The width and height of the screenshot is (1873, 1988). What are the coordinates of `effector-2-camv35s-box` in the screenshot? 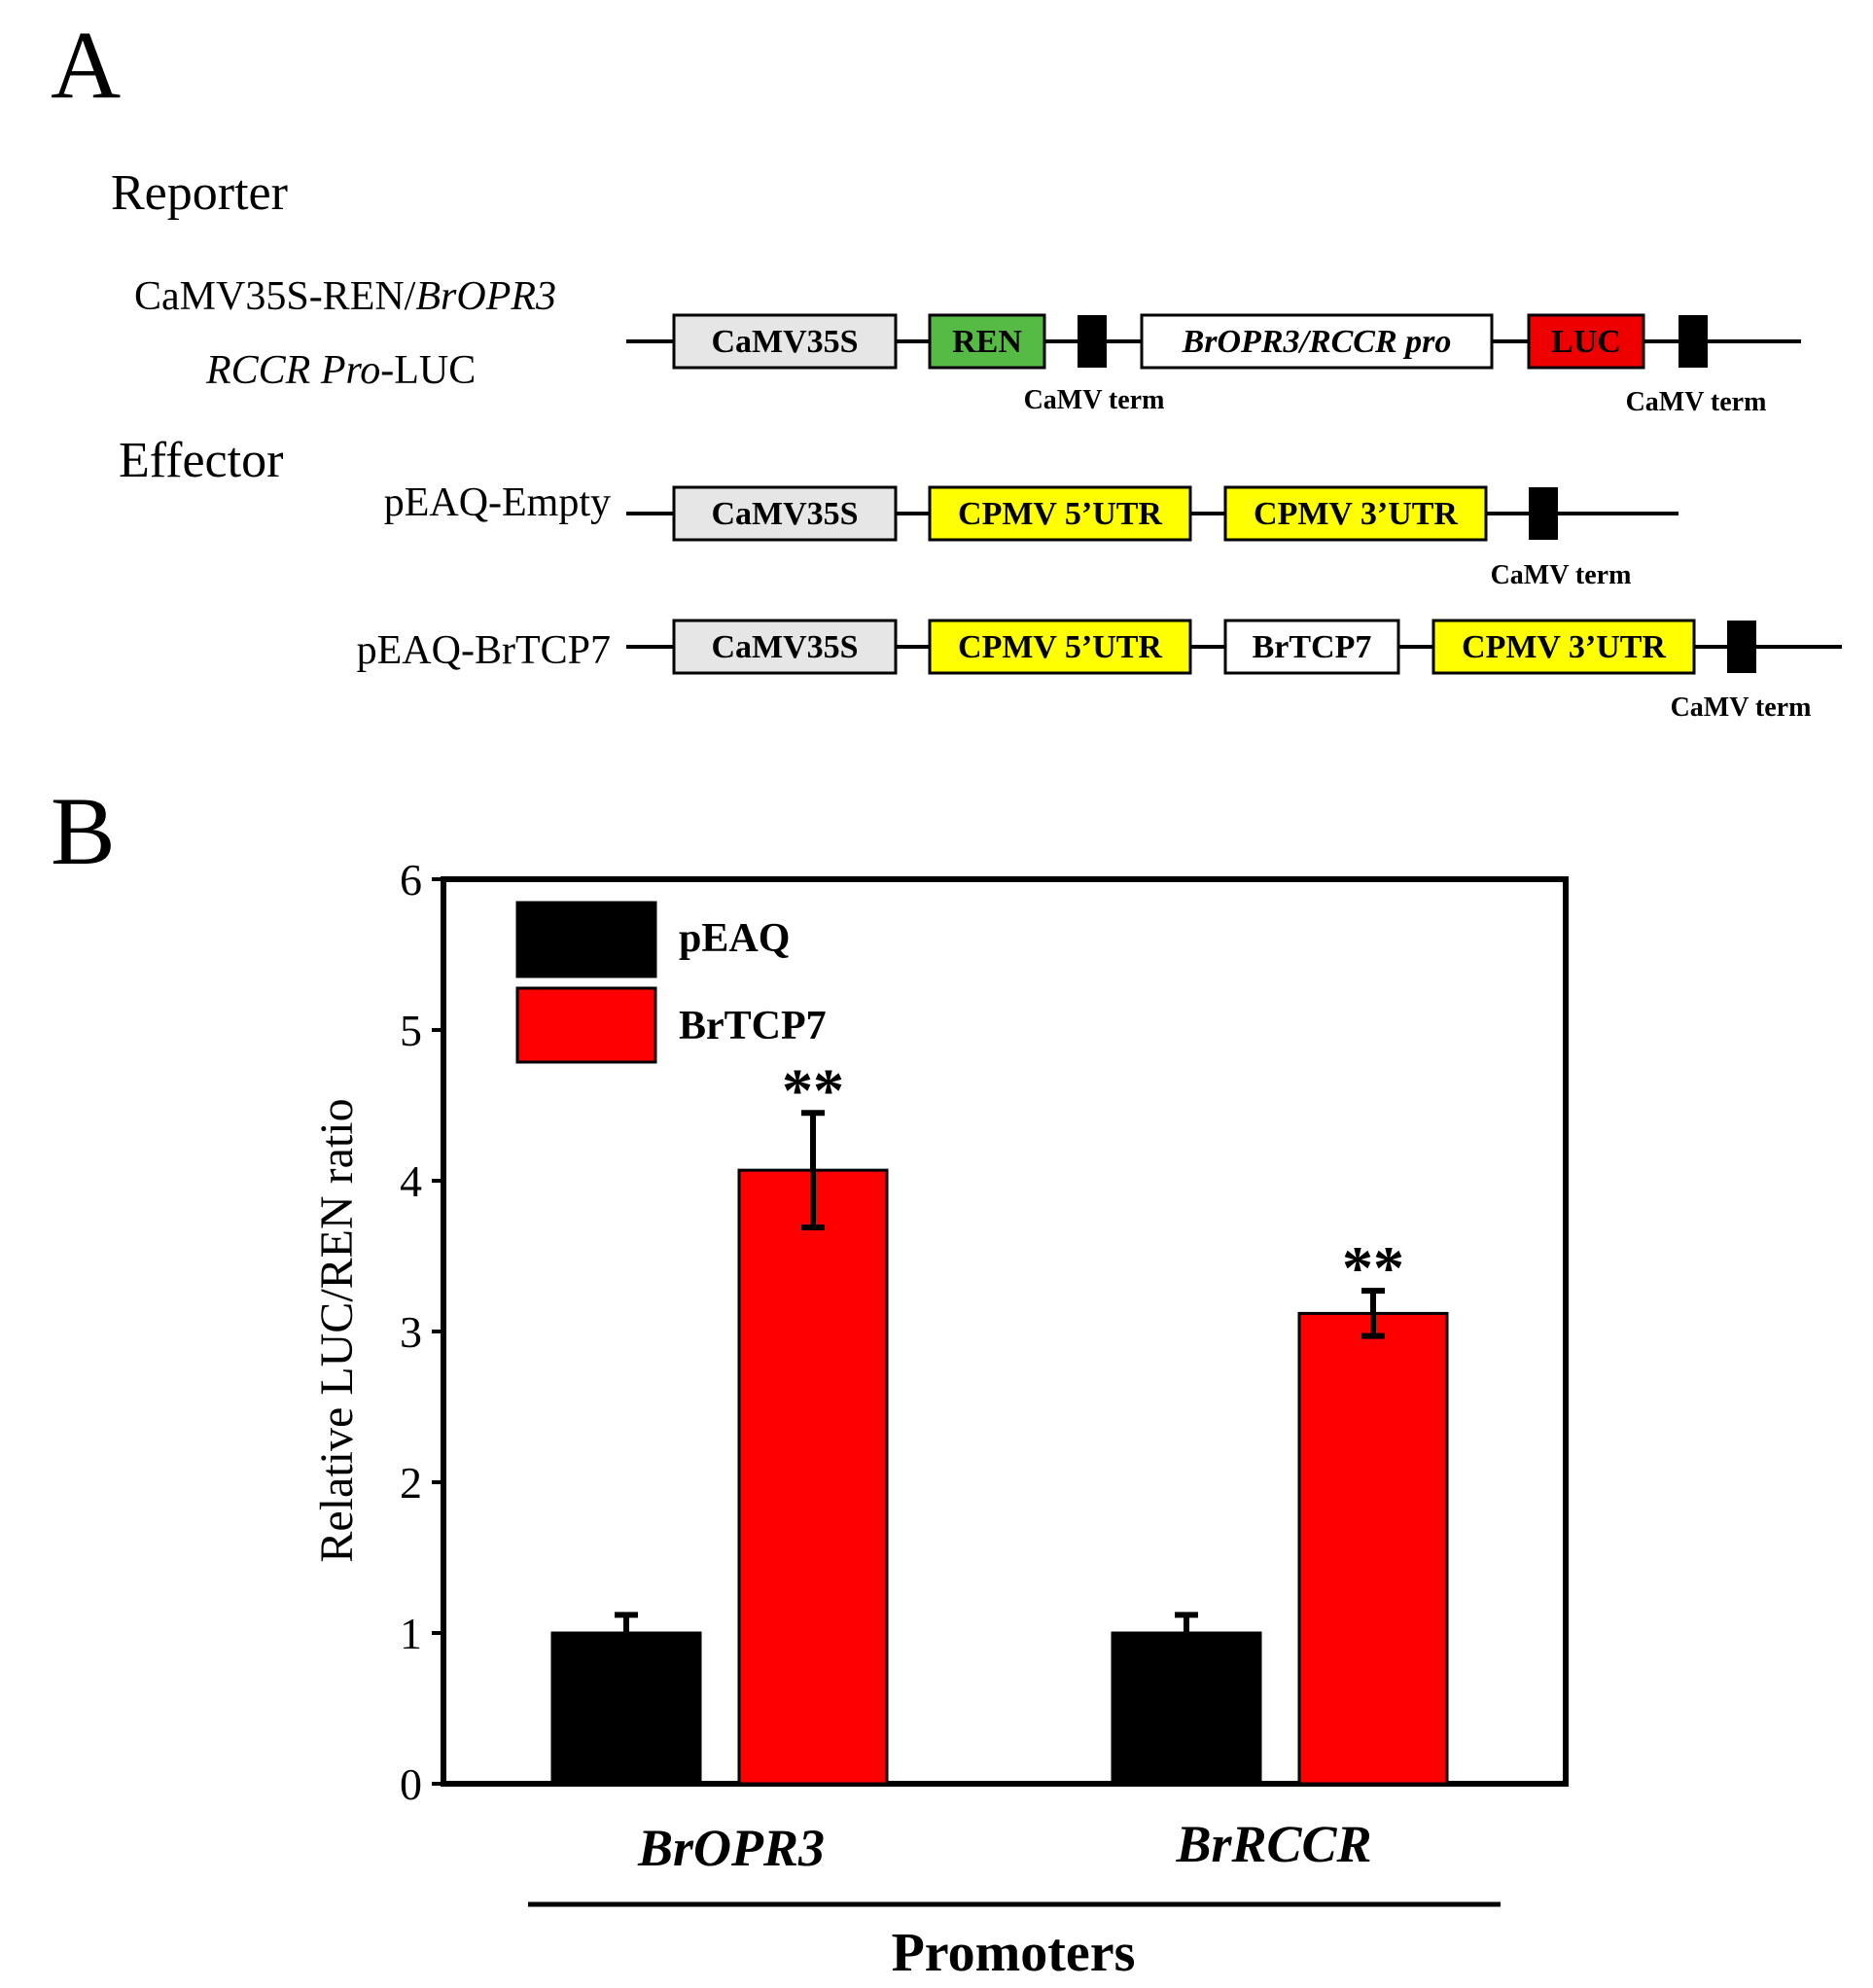 It's located at (785, 647).